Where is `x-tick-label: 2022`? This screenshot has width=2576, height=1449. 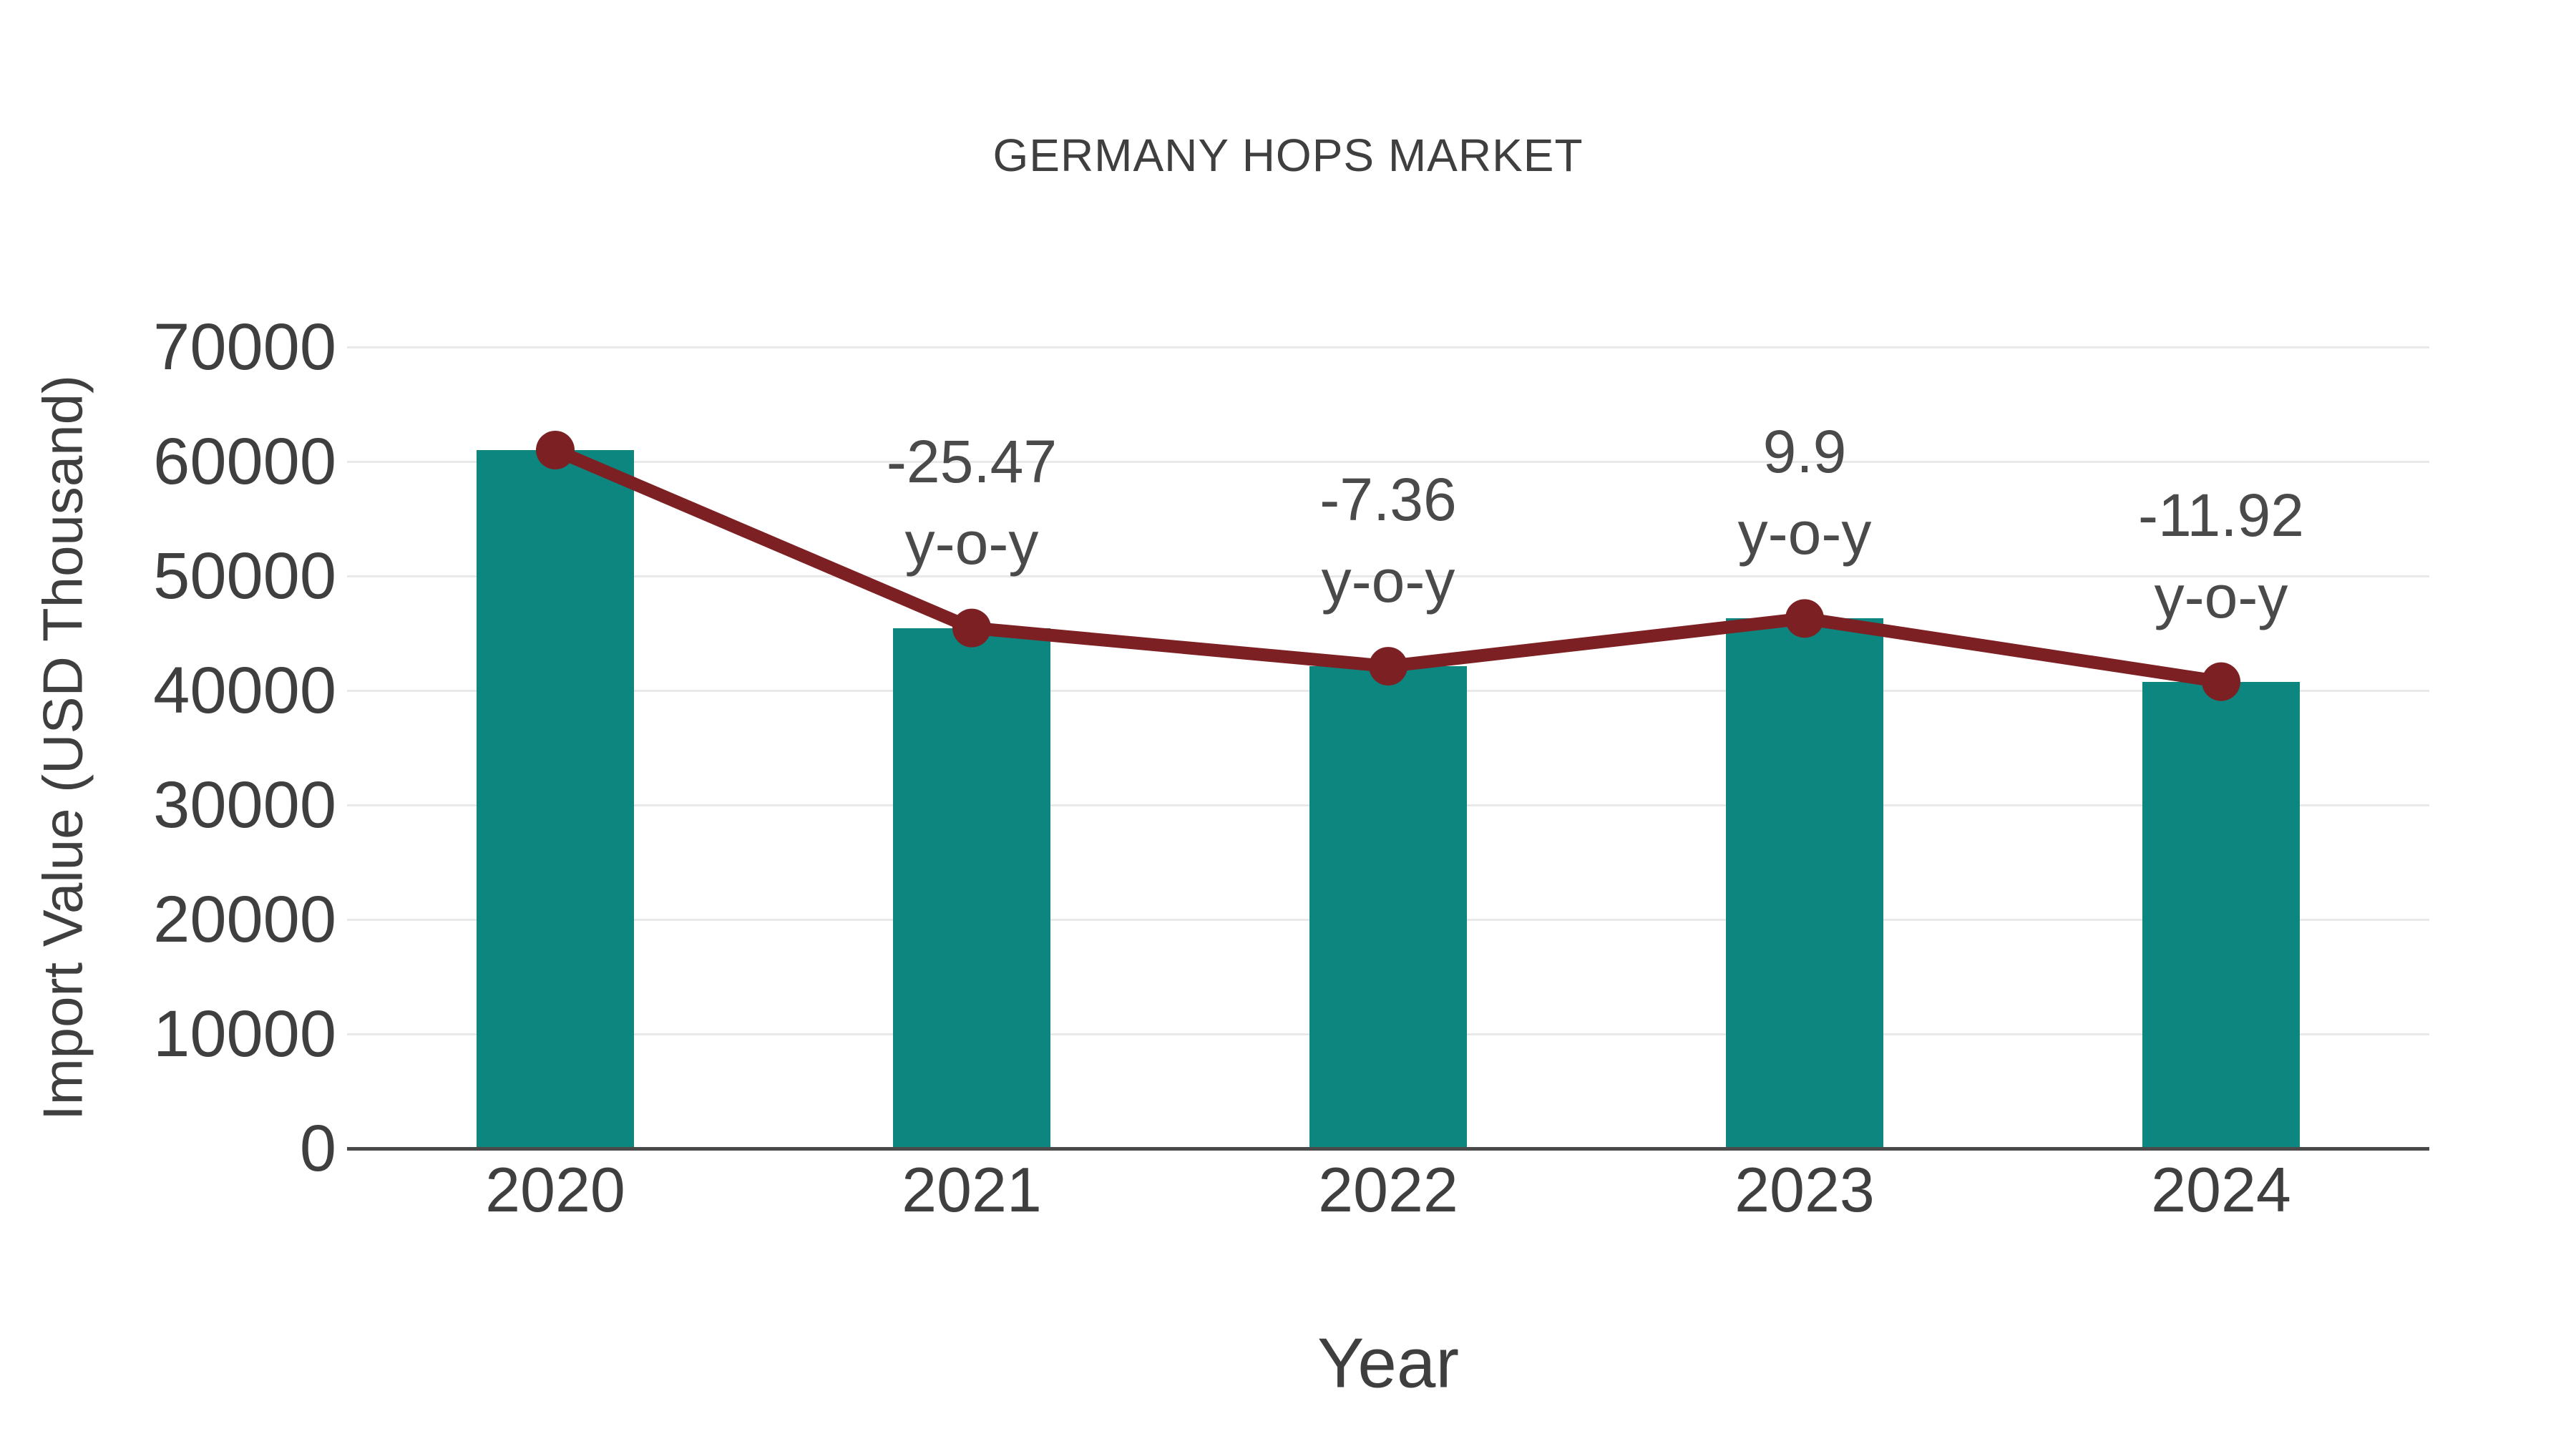 x-tick-label: 2022 is located at coordinates (1388, 1189).